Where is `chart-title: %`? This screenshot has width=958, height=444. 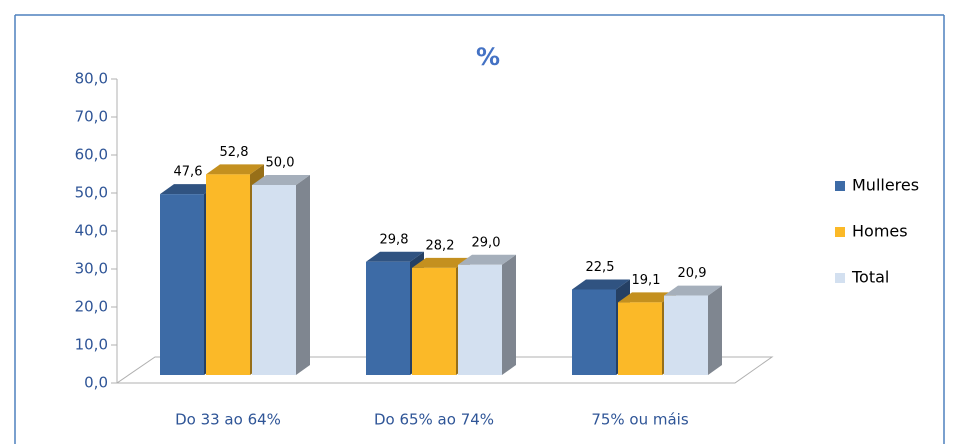 chart-title: % is located at coordinates (488, 57).